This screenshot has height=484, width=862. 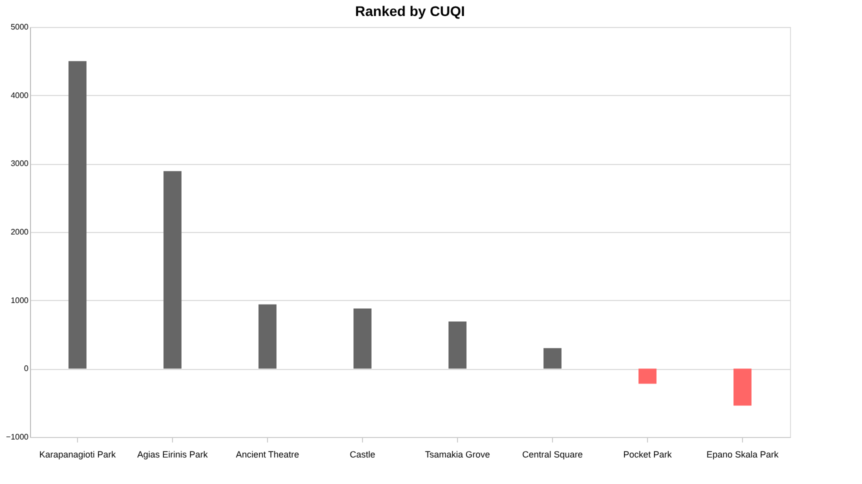 I want to click on y-tick-label: 2000, so click(x=20, y=232).